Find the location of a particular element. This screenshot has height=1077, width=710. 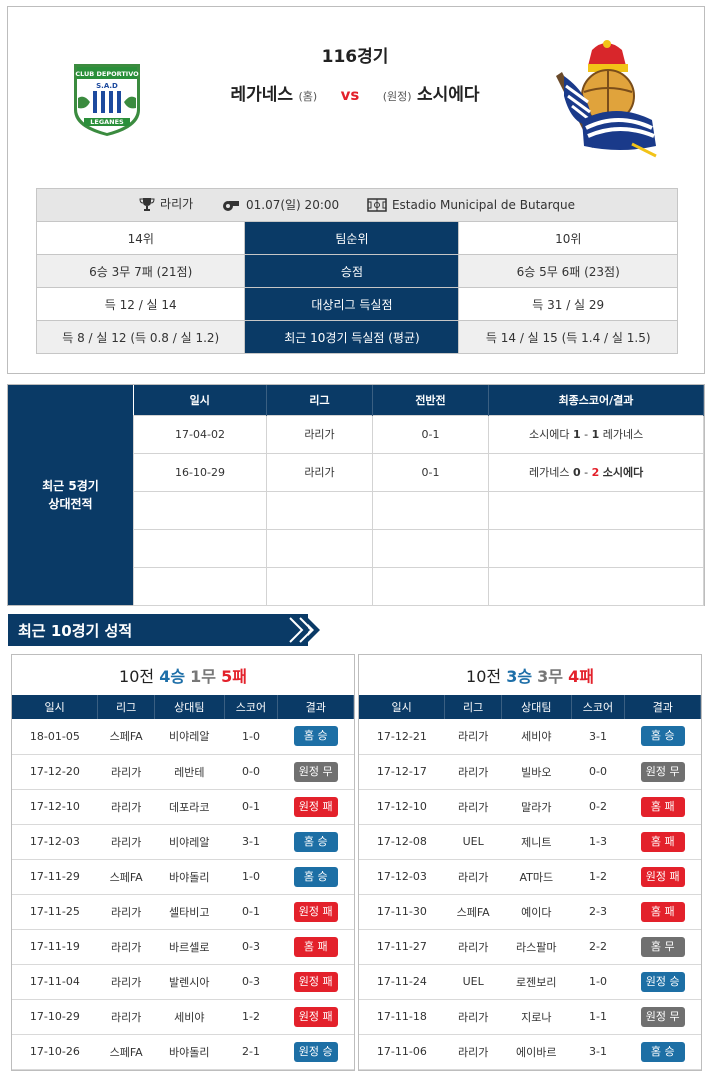

recent-section-title: 최근 10경기 성적 is located at coordinates (158, 630).